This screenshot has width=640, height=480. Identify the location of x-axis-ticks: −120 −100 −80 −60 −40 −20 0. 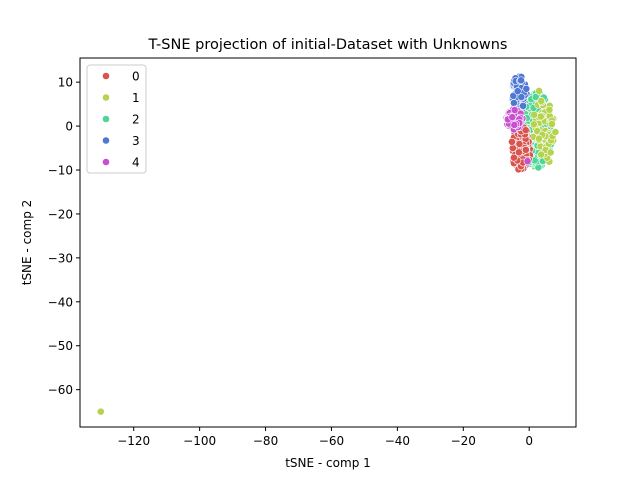
(325, 437).